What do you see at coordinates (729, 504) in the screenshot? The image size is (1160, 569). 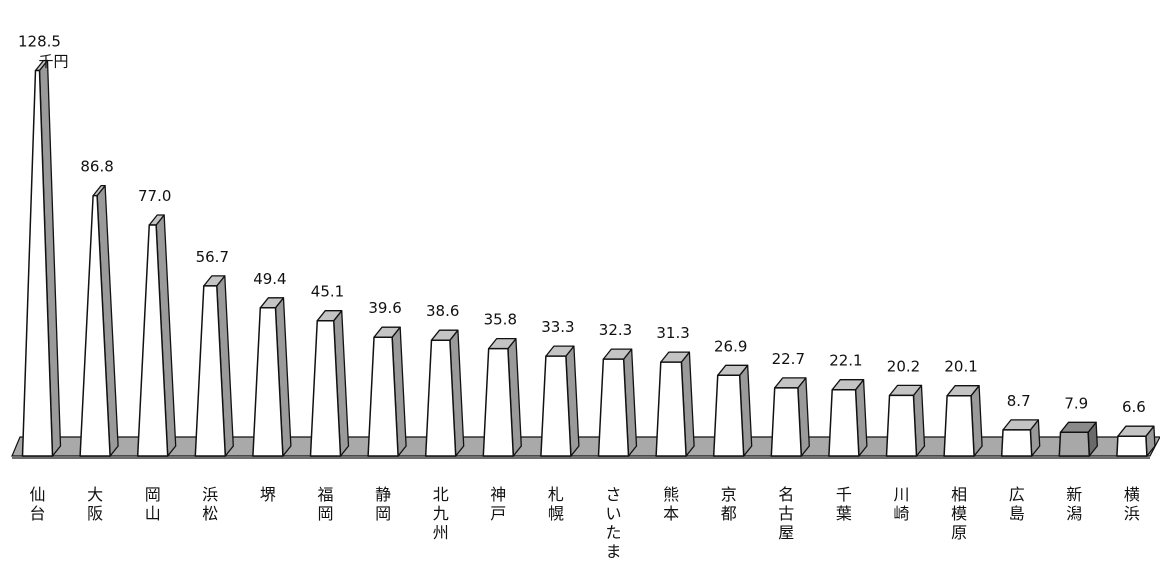 I see `category-label: 京都` at bounding box center [729, 504].